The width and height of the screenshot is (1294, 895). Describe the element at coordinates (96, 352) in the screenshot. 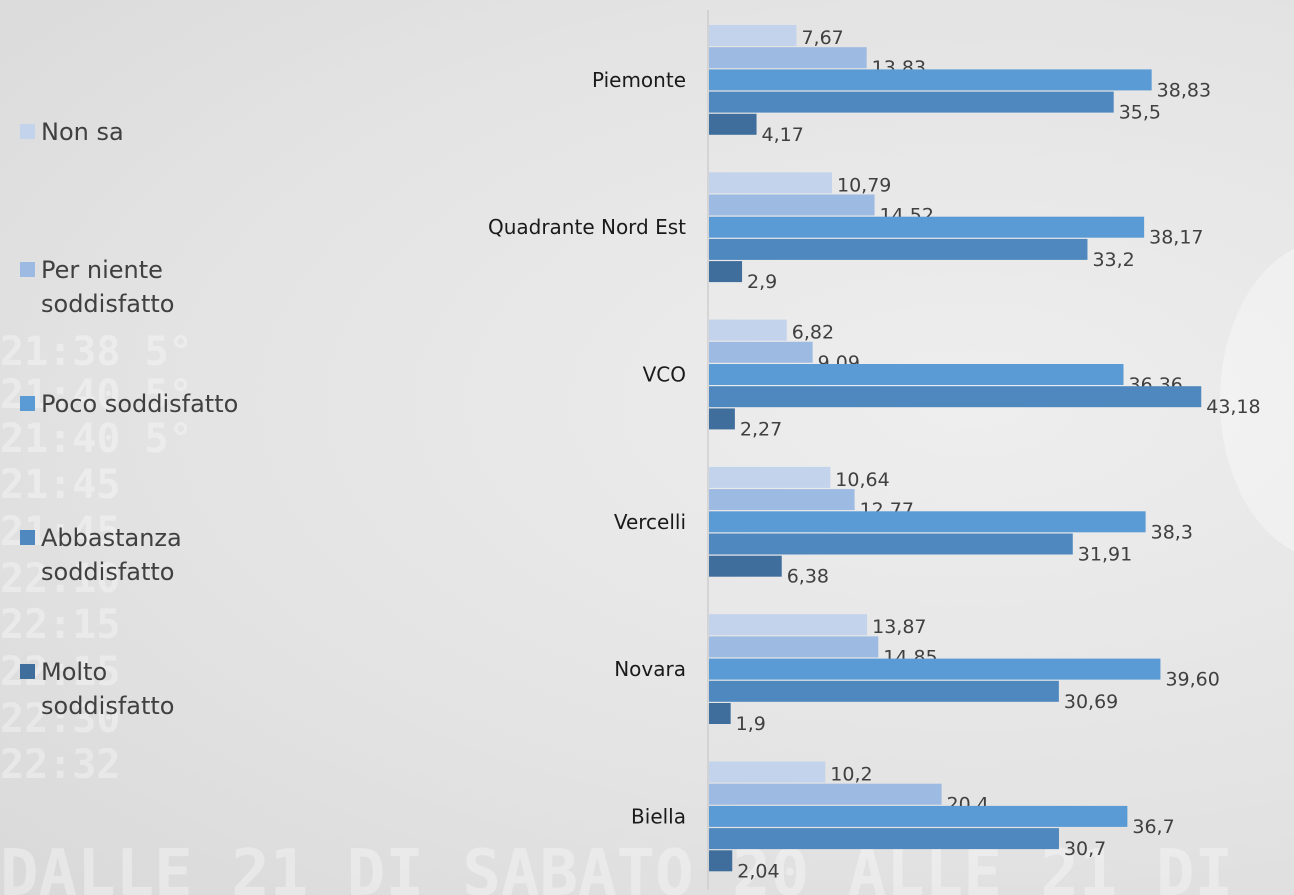

I see `svg-text: 21:38 5°` at that location.